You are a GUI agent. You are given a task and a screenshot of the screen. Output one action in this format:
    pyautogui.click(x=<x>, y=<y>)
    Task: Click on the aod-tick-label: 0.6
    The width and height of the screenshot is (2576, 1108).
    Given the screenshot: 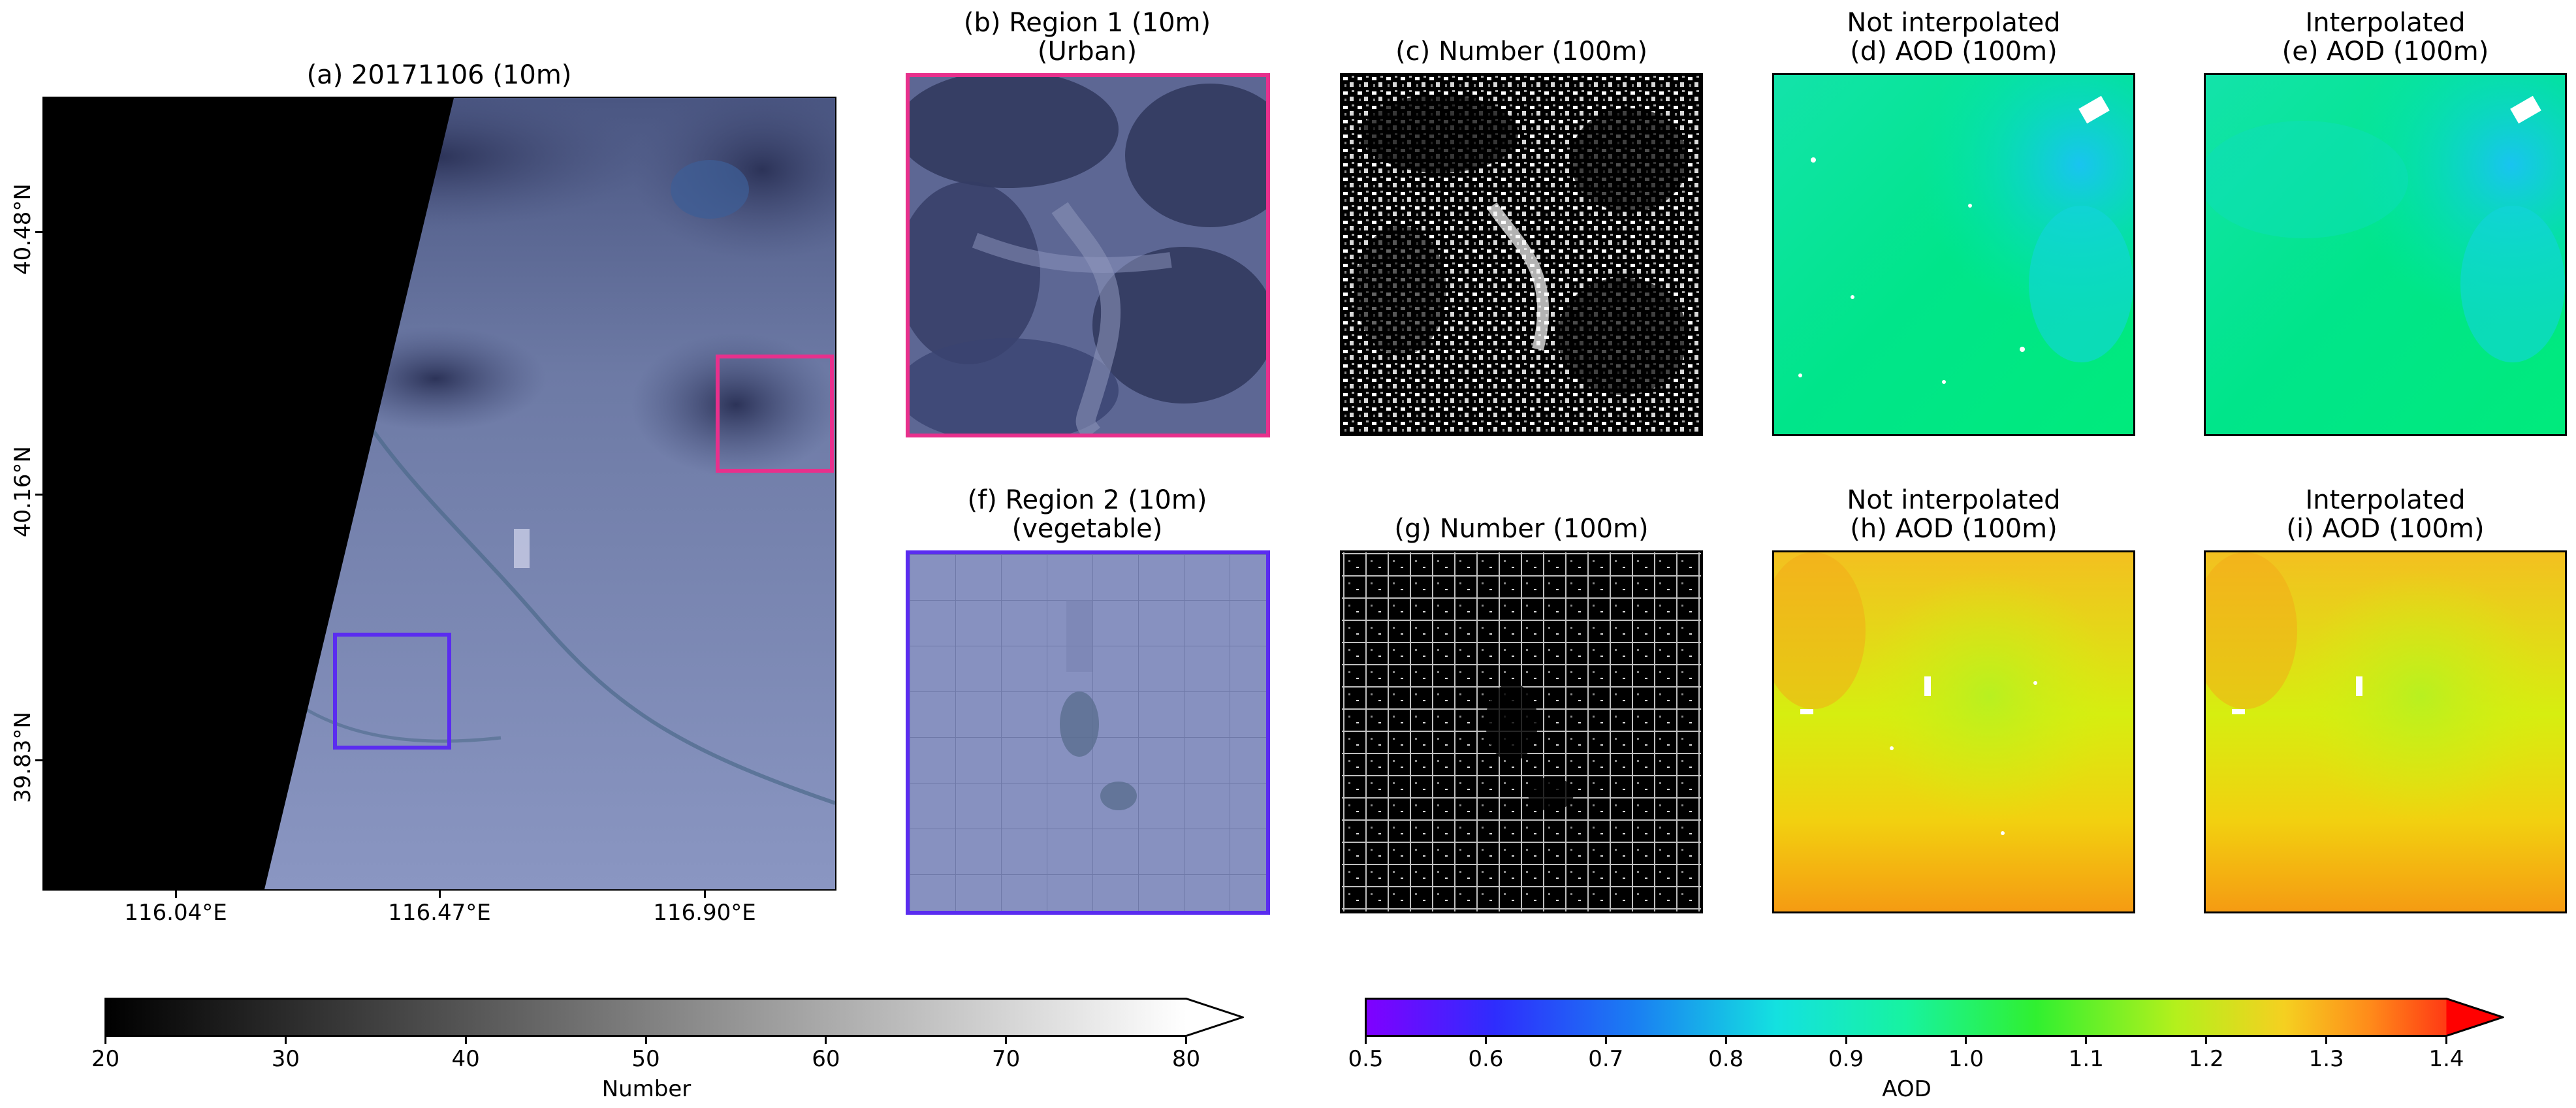 What is the action you would take?
    pyautogui.click(x=1486, y=1059)
    